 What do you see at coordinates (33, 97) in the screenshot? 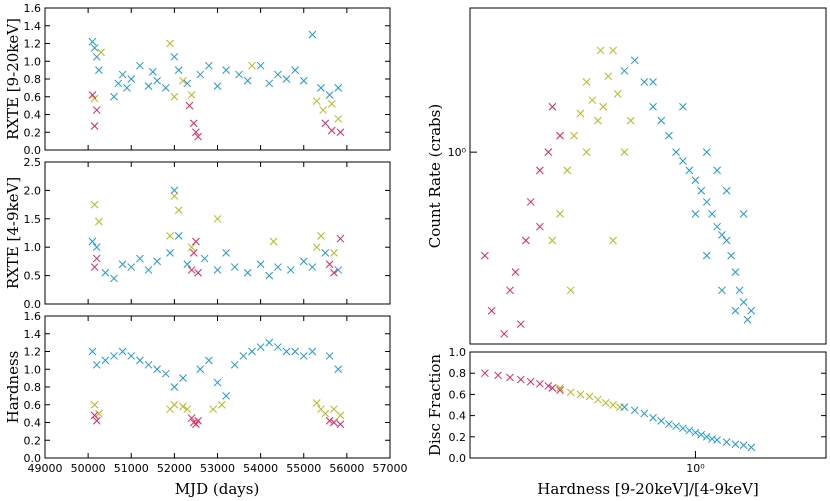
I see `ytick-label: 0.6` at bounding box center [33, 97].